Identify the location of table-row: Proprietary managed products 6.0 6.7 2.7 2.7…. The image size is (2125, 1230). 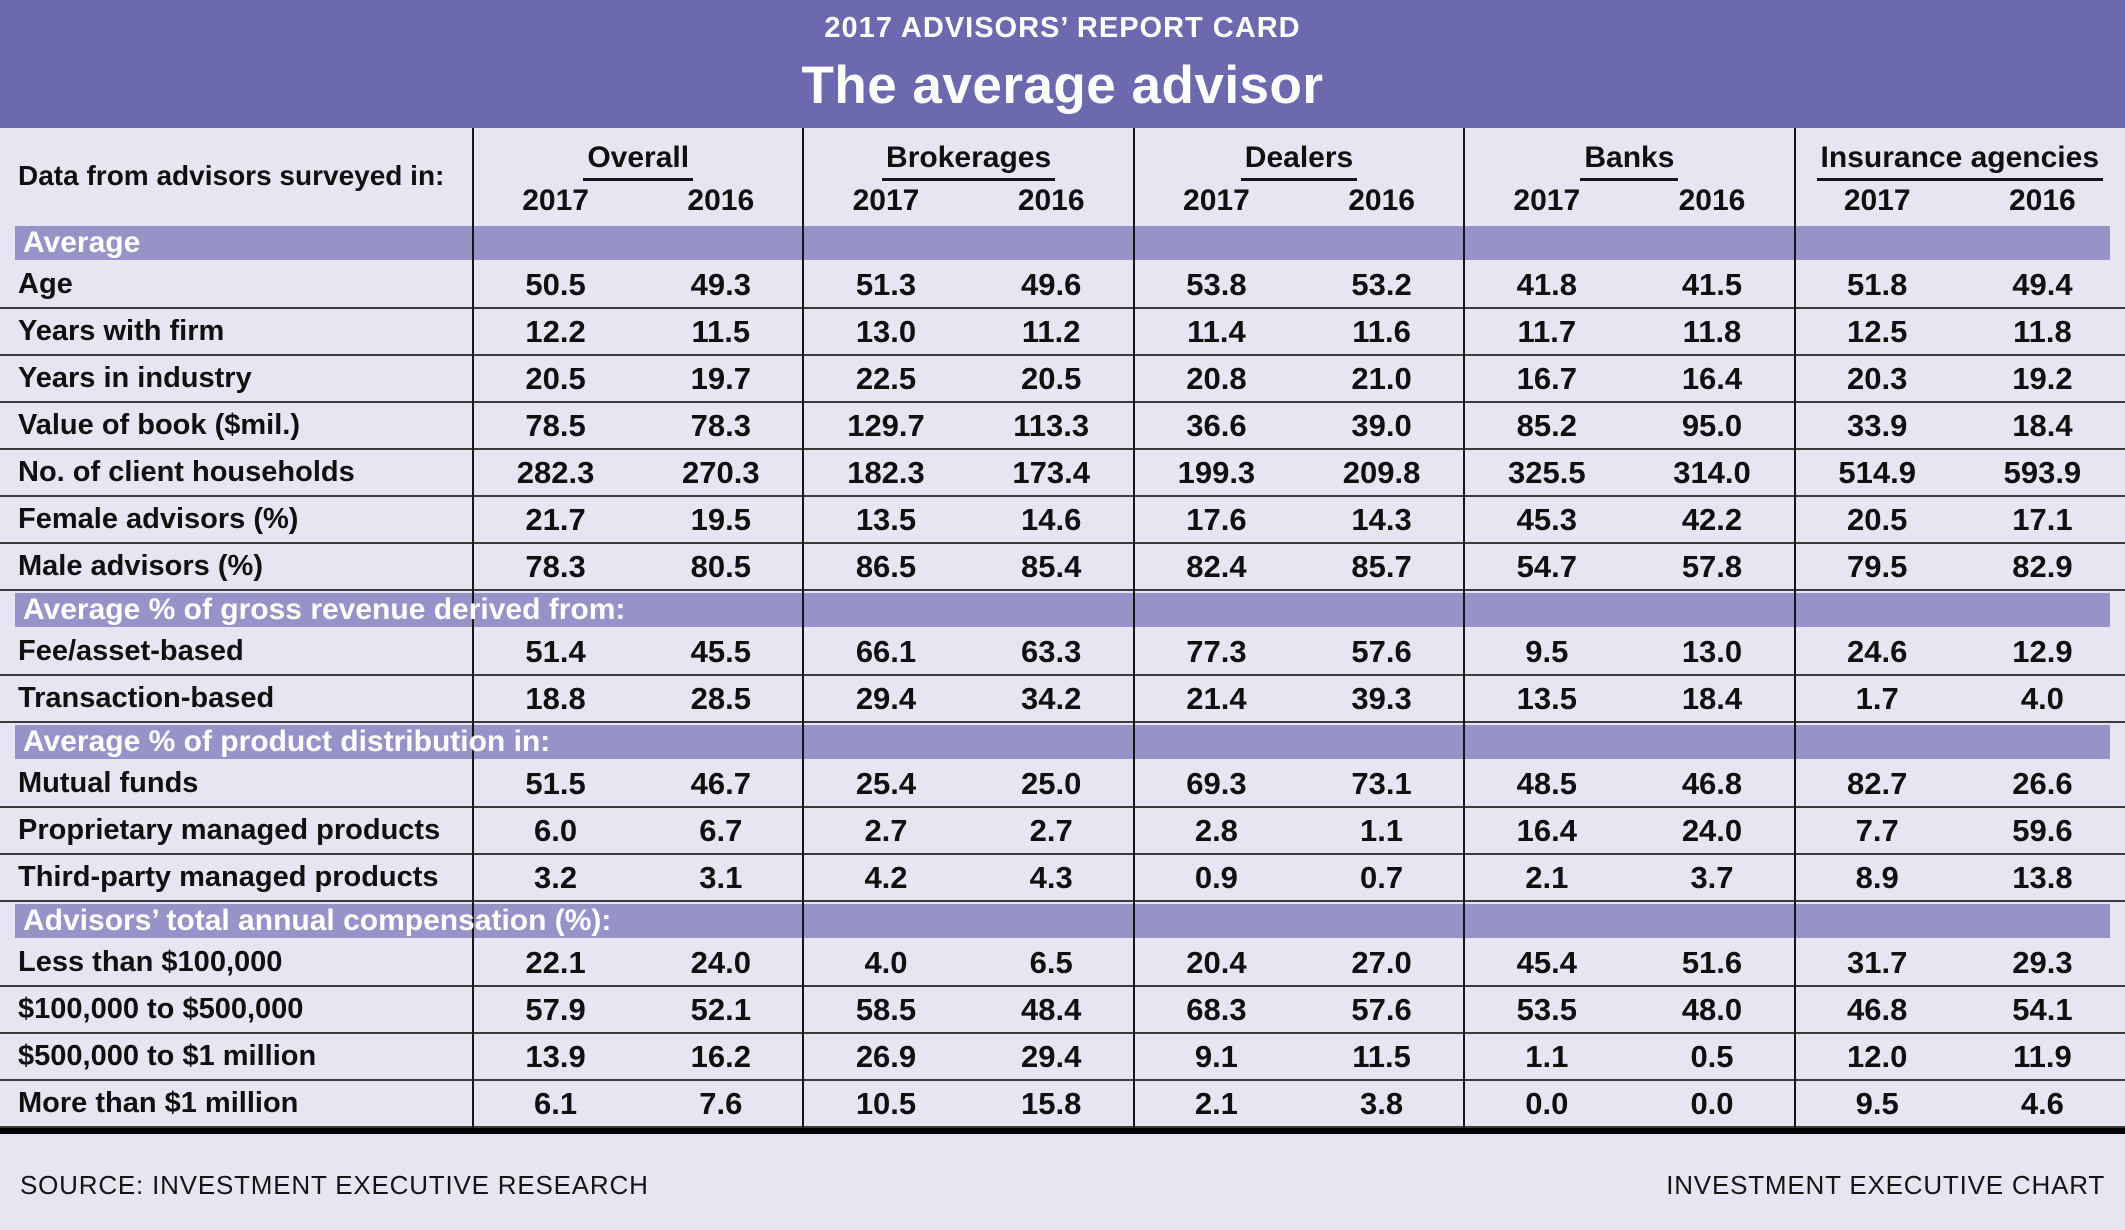
(1062, 831).